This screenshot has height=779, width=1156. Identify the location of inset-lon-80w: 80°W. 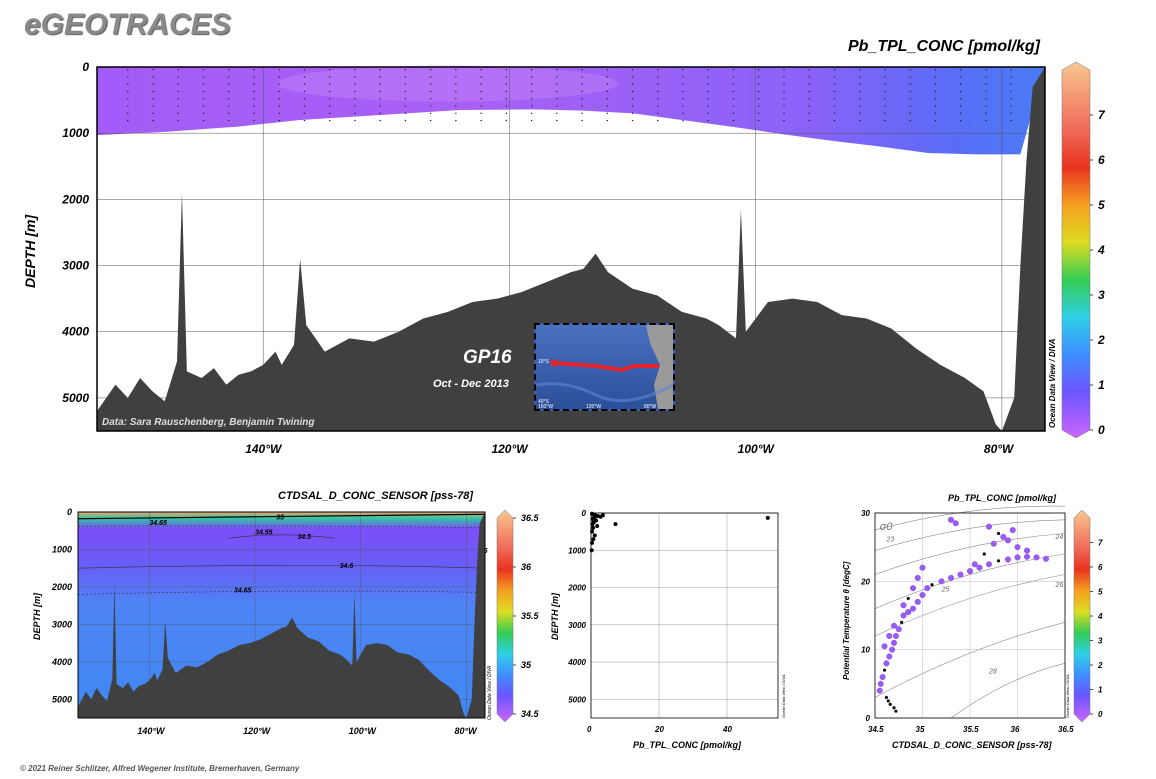
(650, 407).